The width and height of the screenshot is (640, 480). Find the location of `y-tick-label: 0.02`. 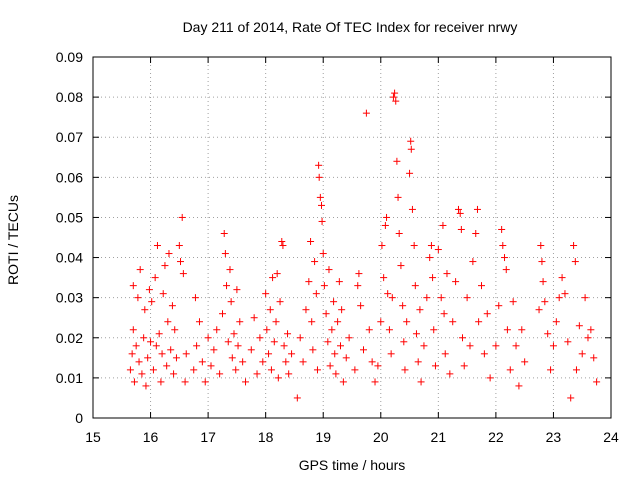

y-tick-label: 0.02 is located at coordinates (69, 338).